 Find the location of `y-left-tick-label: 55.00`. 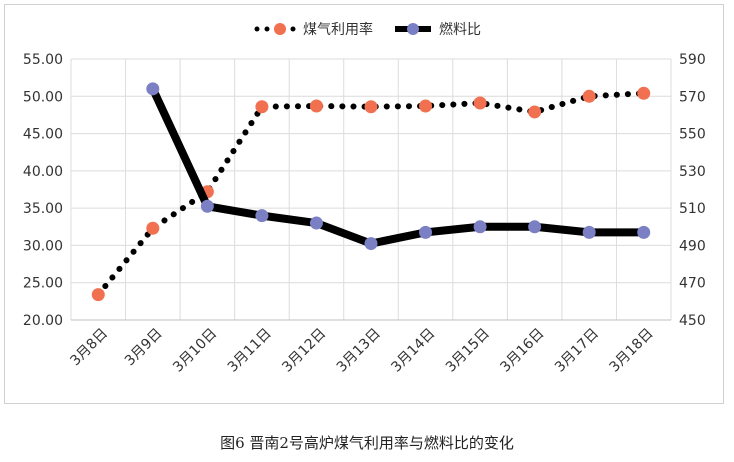

y-left-tick-label: 55.00 is located at coordinates (43, 60).